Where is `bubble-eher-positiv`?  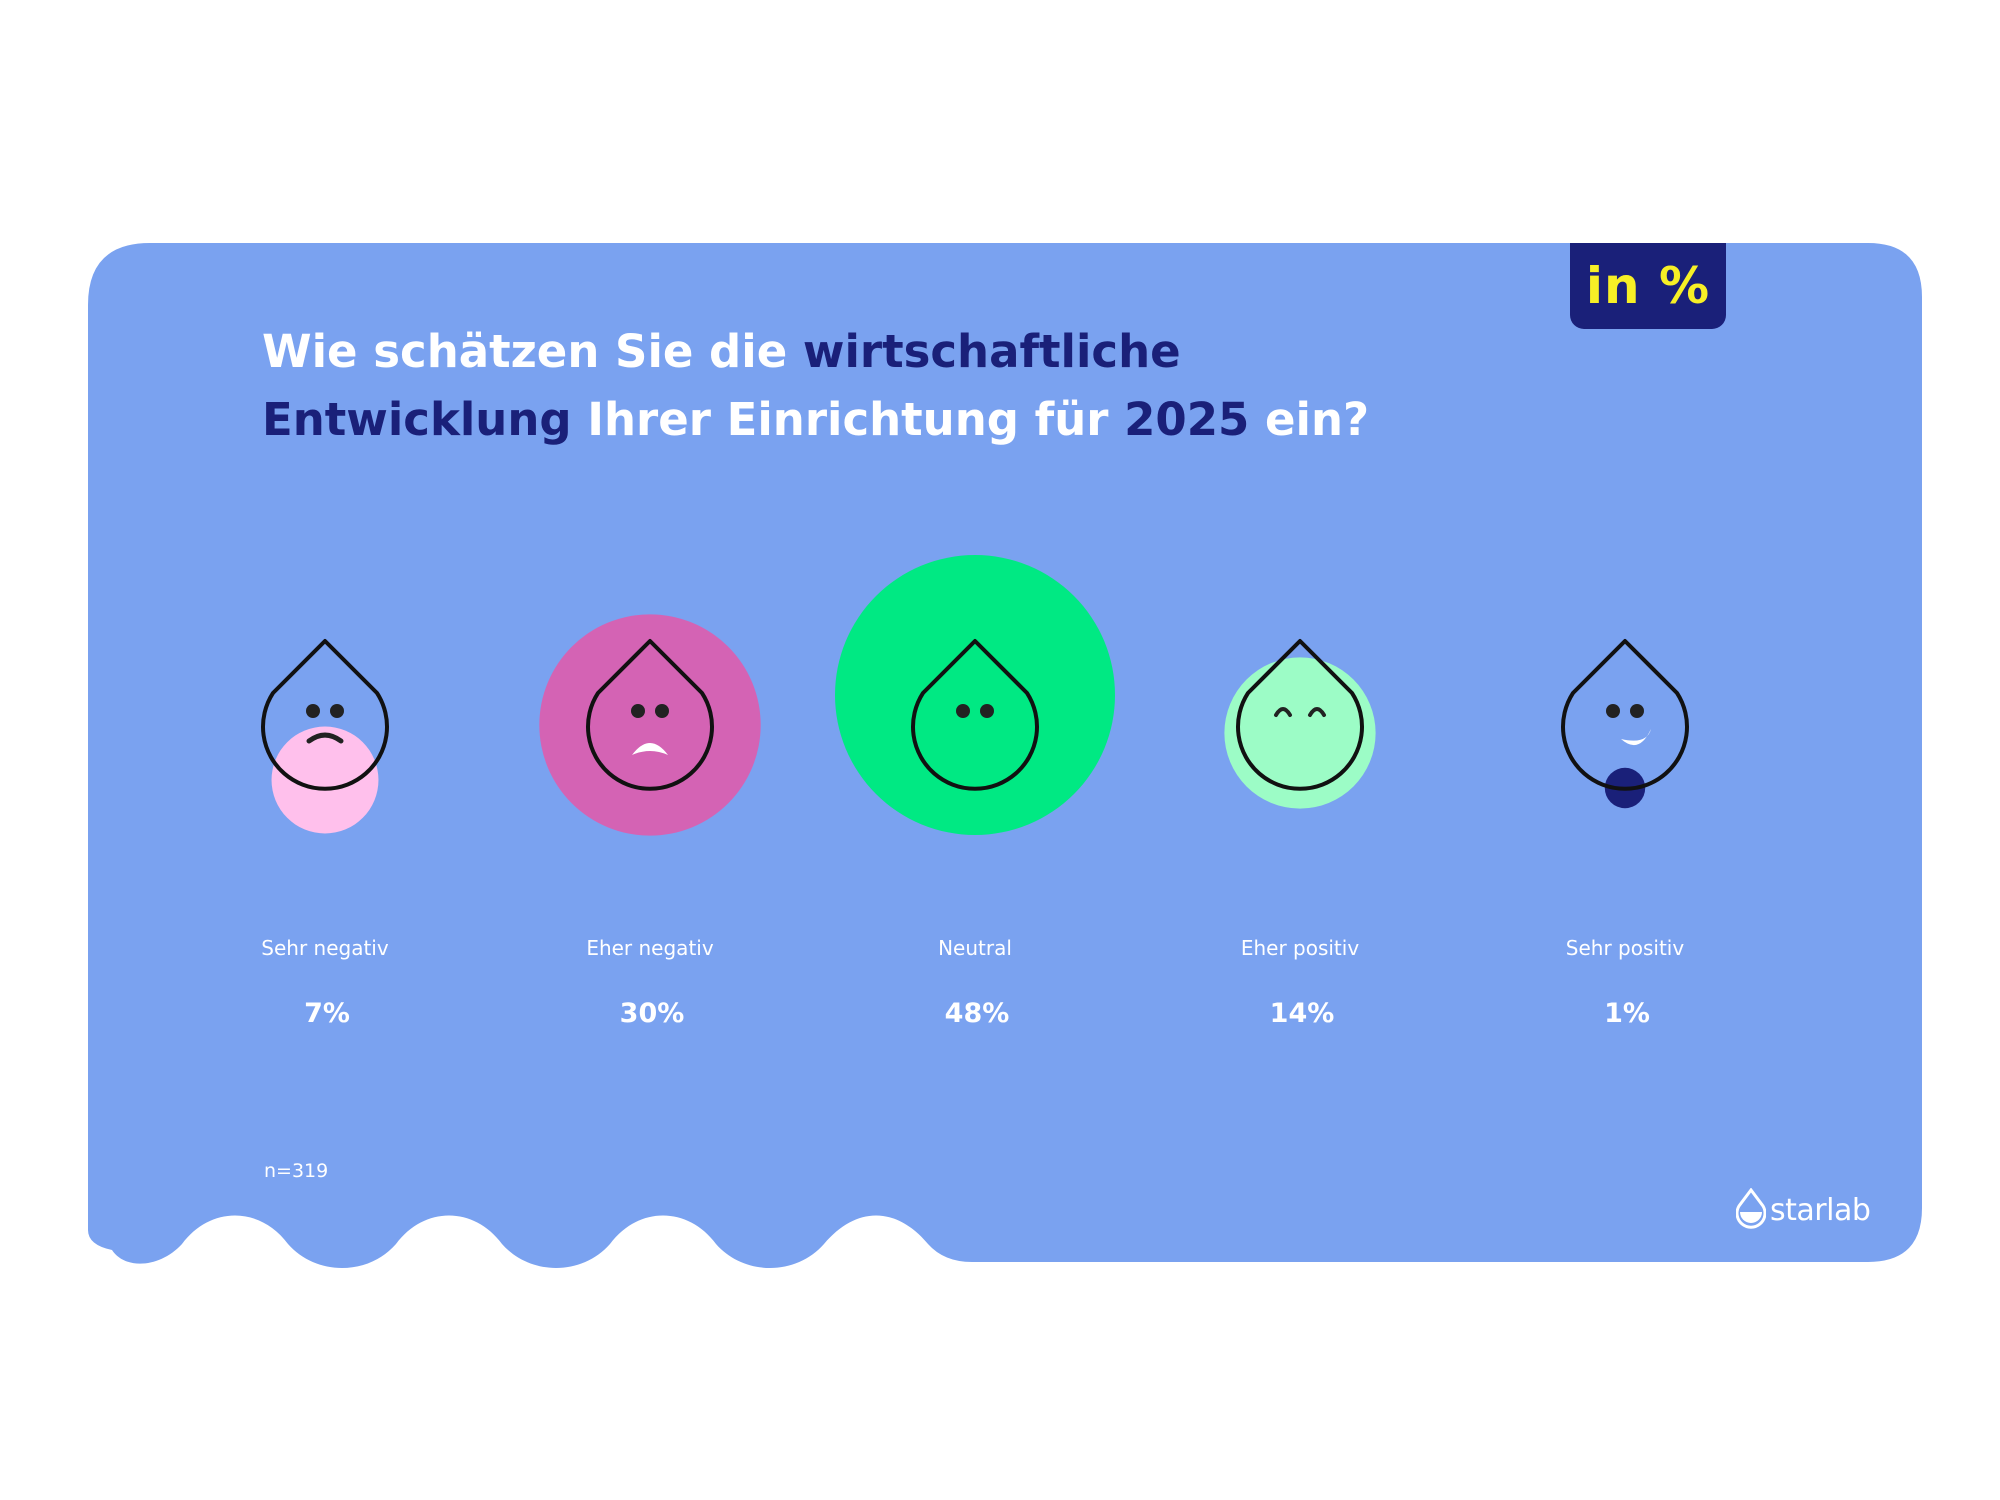
bubble-eher-positiv is located at coordinates (1300, 733).